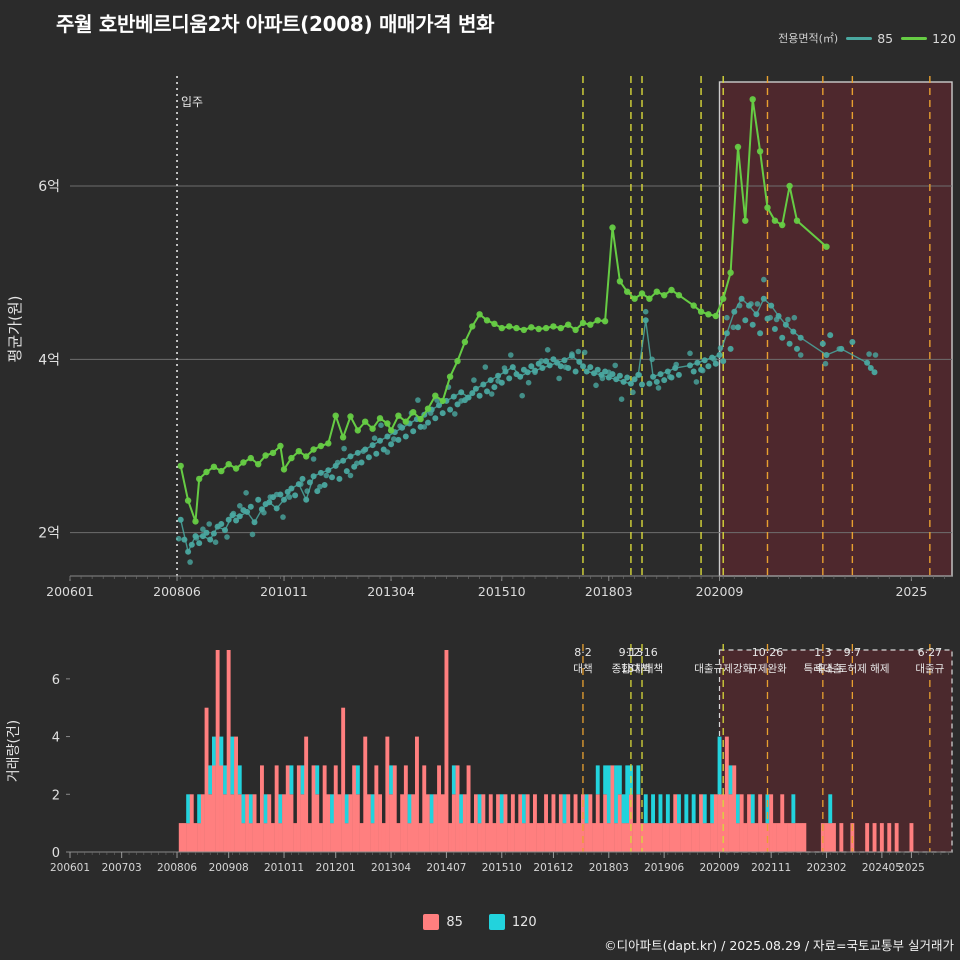 This screenshot has width=960, height=960. Describe the element at coordinates (177, 868) in the screenshot. I see `x-tick-label: 200806` at that location.